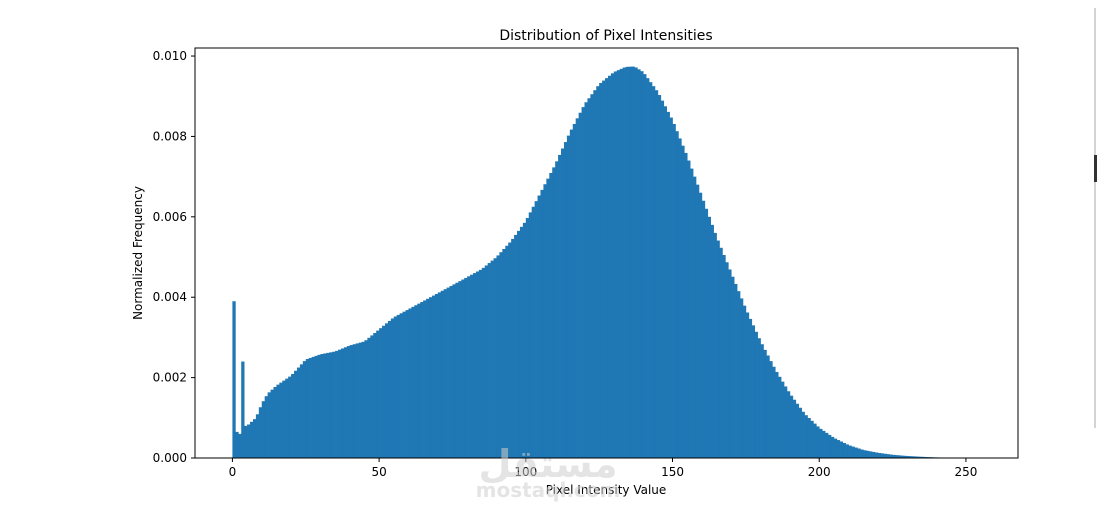 This screenshot has width=1097, height=512. What do you see at coordinates (525, 472) in the screenshot?
I see `x-tick-label: 100` at bounding box center [525, 472].